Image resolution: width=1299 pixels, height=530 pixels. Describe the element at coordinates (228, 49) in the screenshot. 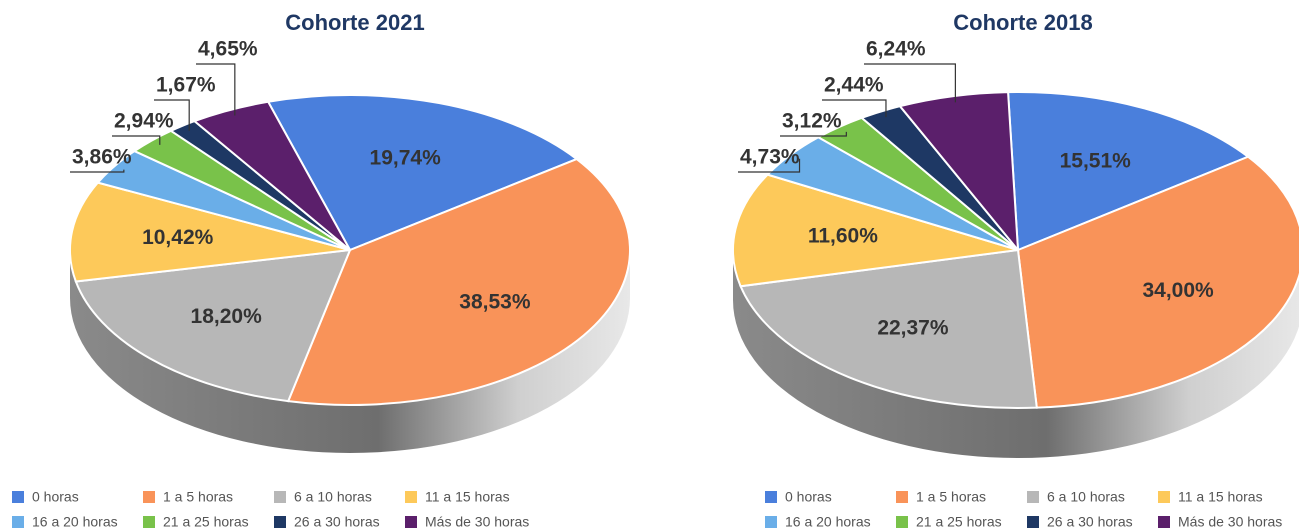

I see `data-label: 4,65%` at that location.